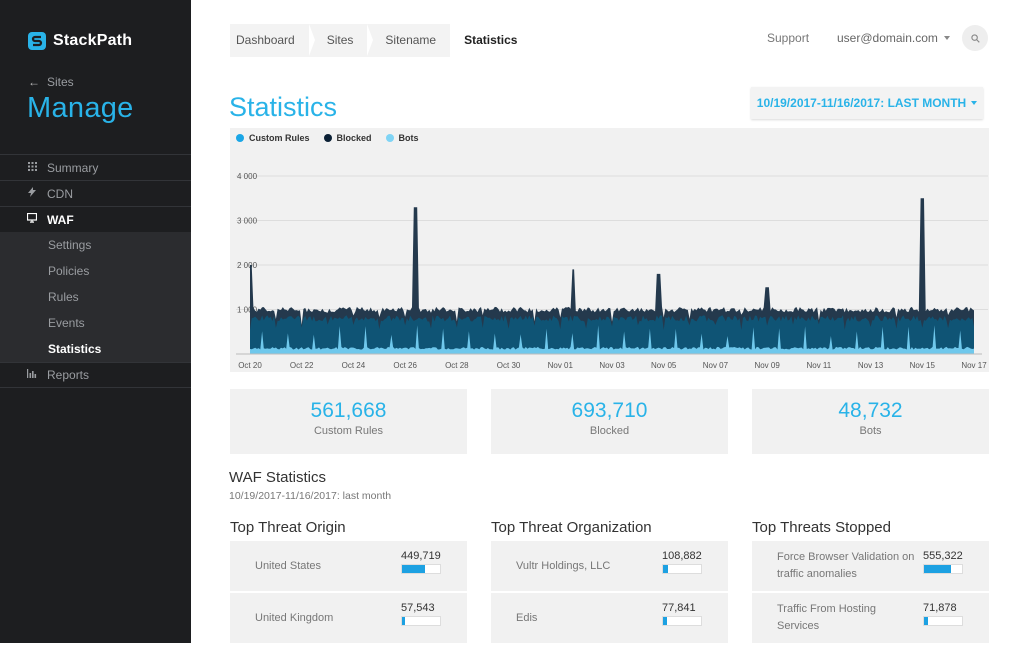  What do you see at coordinates (79, 41) in the screenshot?
I see `logo: StackPath` at bounding box center [79, 41].